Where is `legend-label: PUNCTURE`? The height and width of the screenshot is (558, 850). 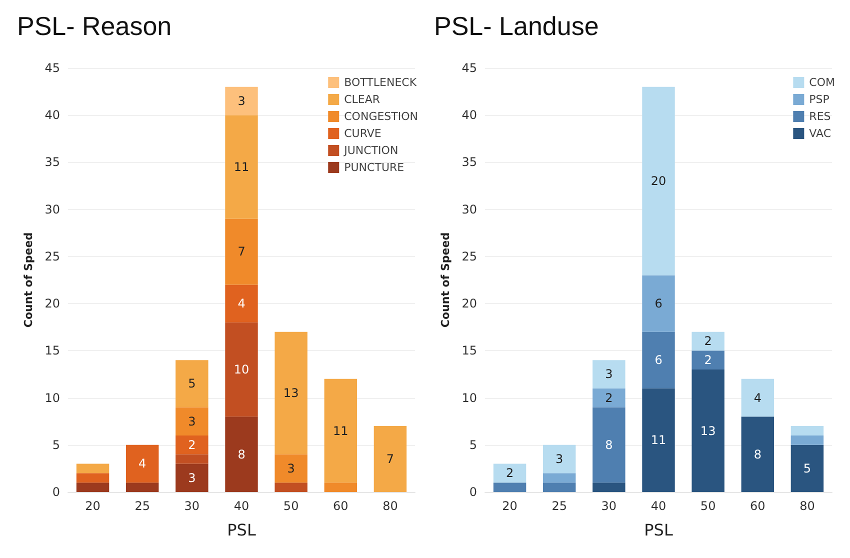
legend-label: PUNCTURE is located at coordinates (374, 167).